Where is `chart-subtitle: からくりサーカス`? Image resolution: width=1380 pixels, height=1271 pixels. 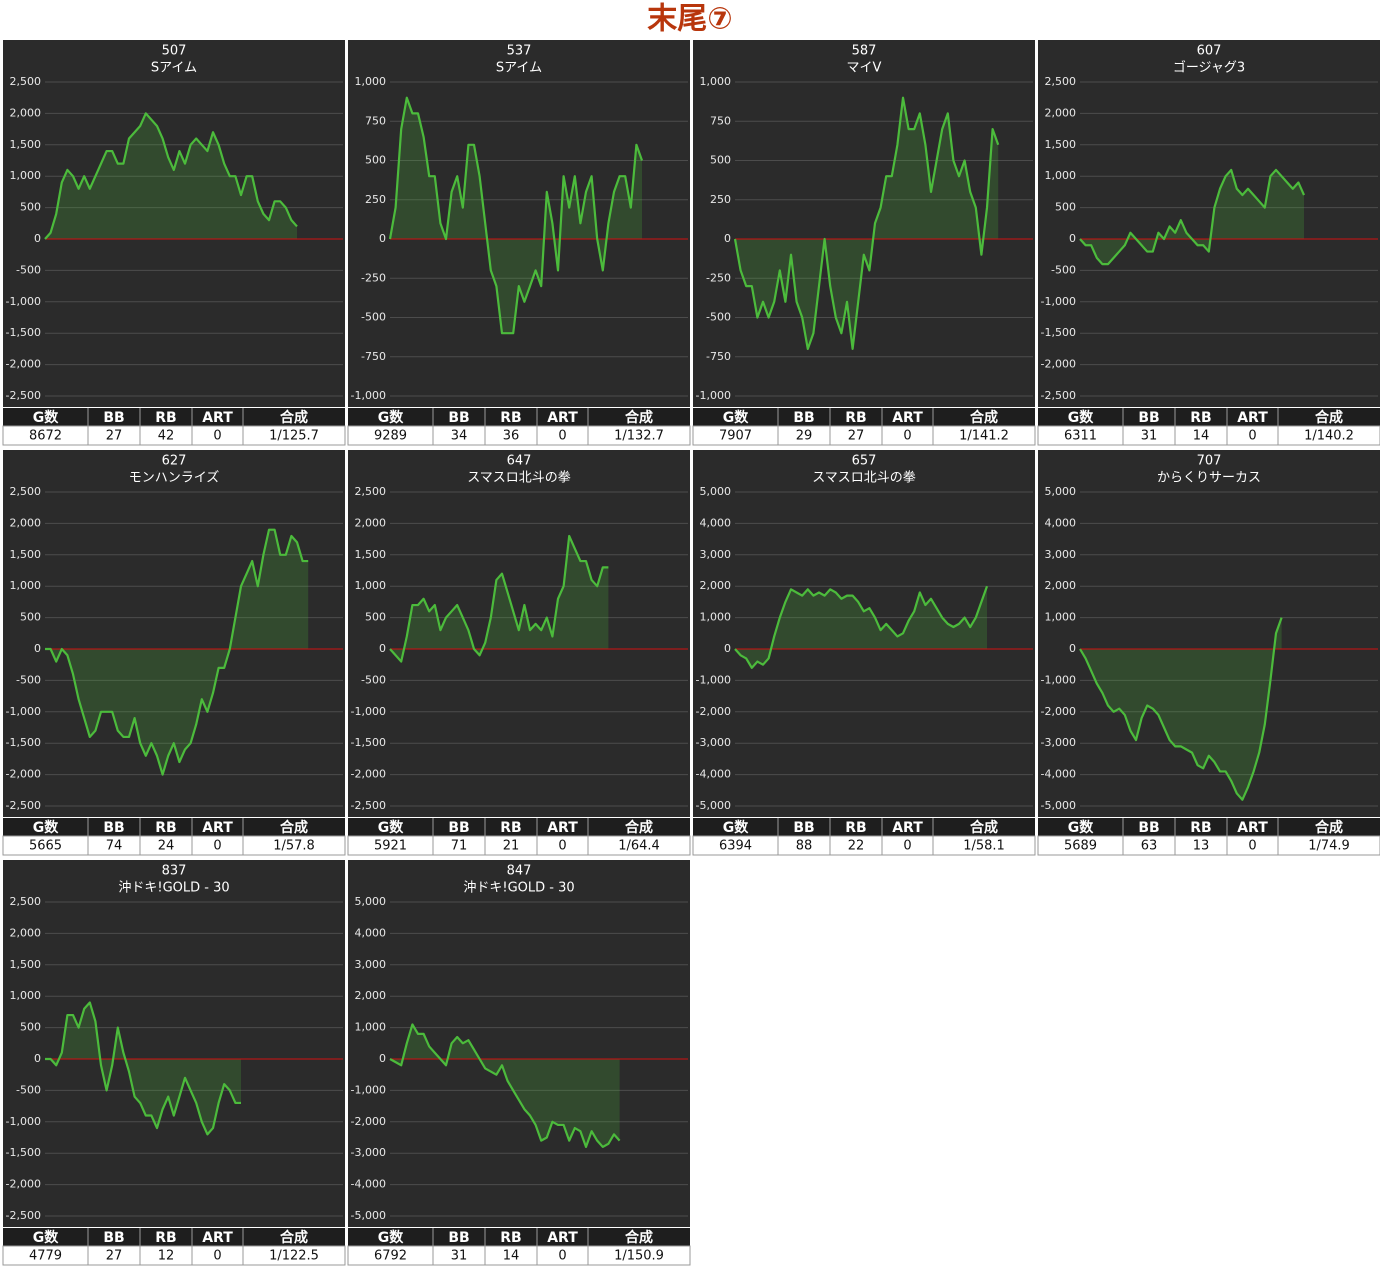 chart-subtitle: からくりサーカス is located at coordinates (1209, 478).